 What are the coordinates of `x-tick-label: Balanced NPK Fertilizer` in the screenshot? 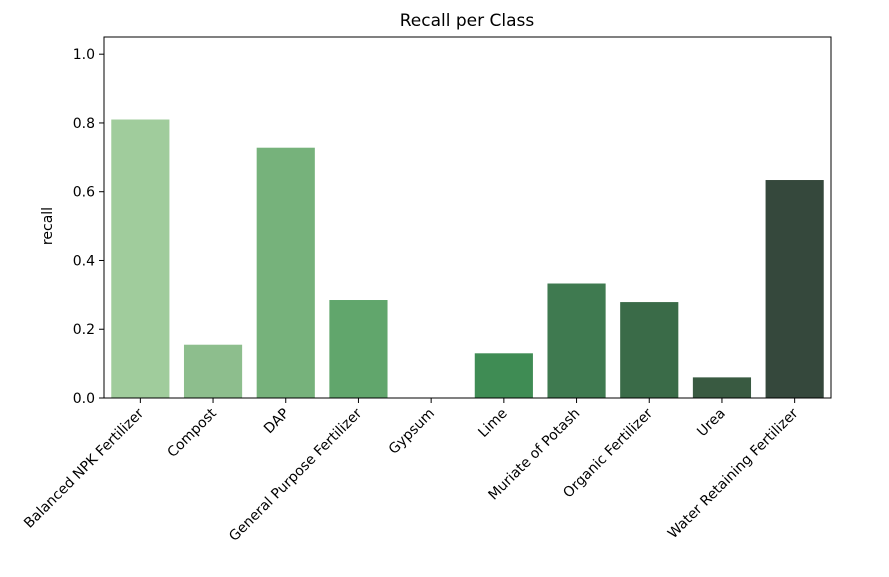 It's located at (84, 468).